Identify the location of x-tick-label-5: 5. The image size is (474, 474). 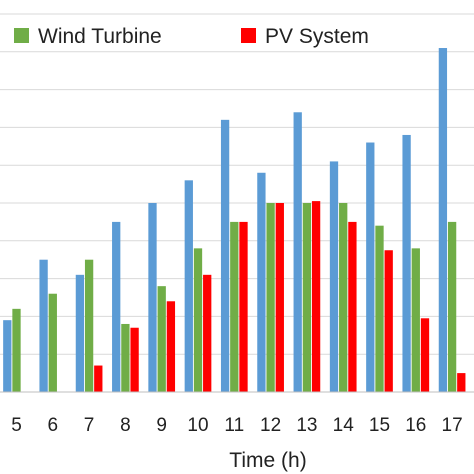
(16, 425).